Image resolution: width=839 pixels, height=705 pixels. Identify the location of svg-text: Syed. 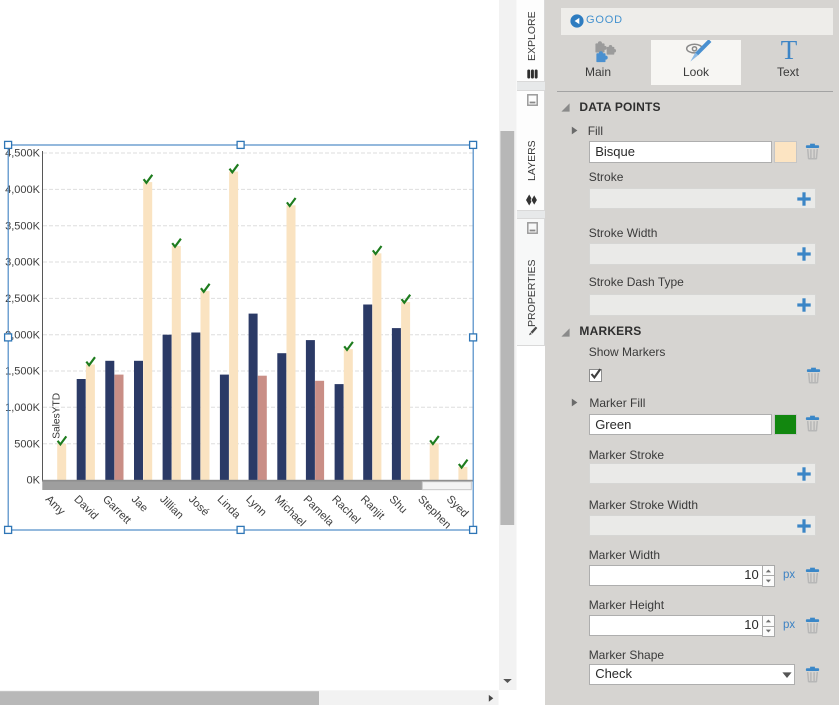
(457, 506).